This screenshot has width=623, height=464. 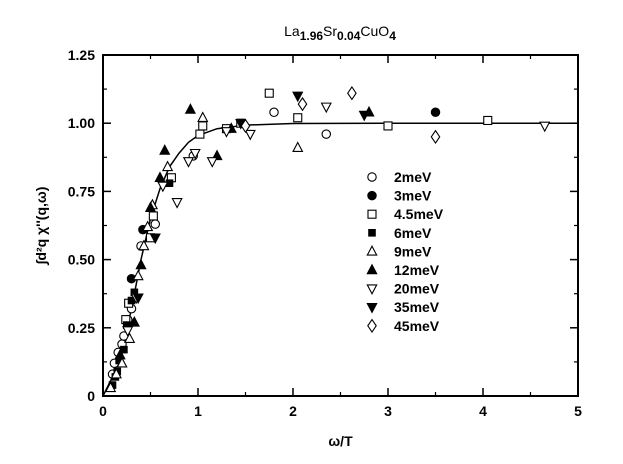 What do you see at coordinates (340, 441) in the screenshot?
I see `x-axis-label: ω/T` at bounding box center [340, 441].